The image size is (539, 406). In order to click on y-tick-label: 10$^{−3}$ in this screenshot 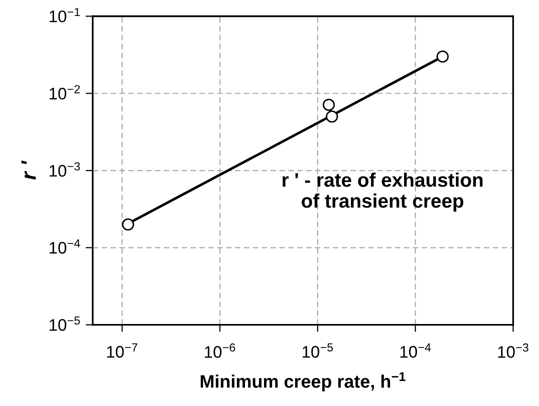, I will do `click(65, 169)`.